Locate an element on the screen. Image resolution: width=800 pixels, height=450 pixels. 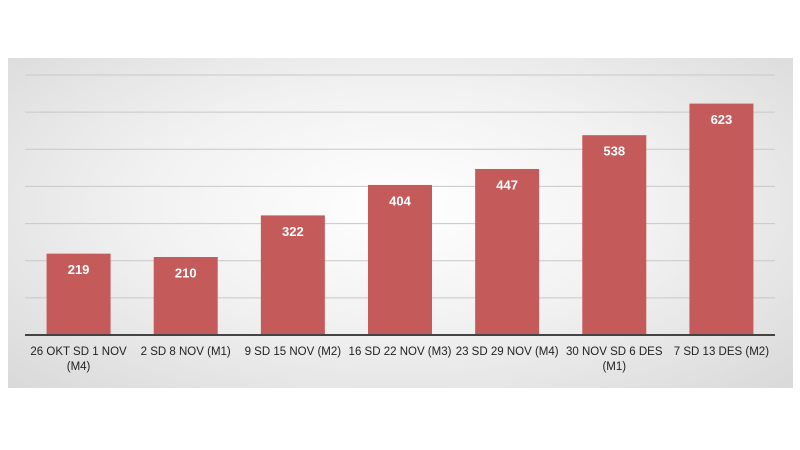
x-tick-label: 7 SD 13 DES (M2) is located at coordinates (721, 352).